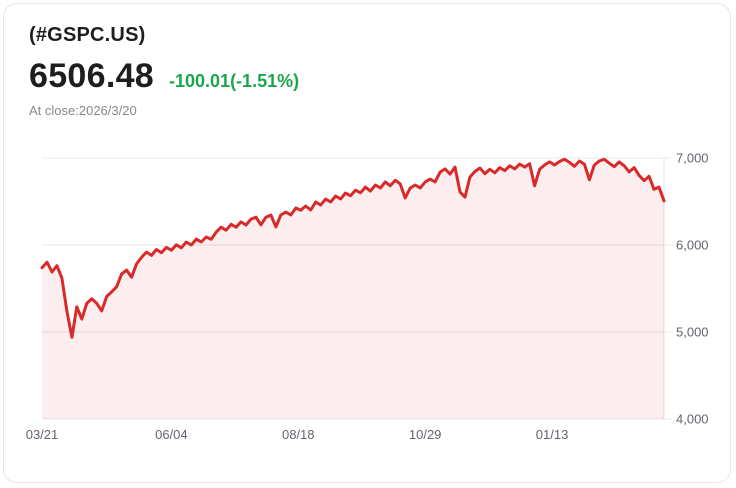 This screenshot has height=488, width=736. What do you see at coordinates (692, 332) in the screenshot?
I see `y-tick-label: 5,000` at bounding box center [692, 332].